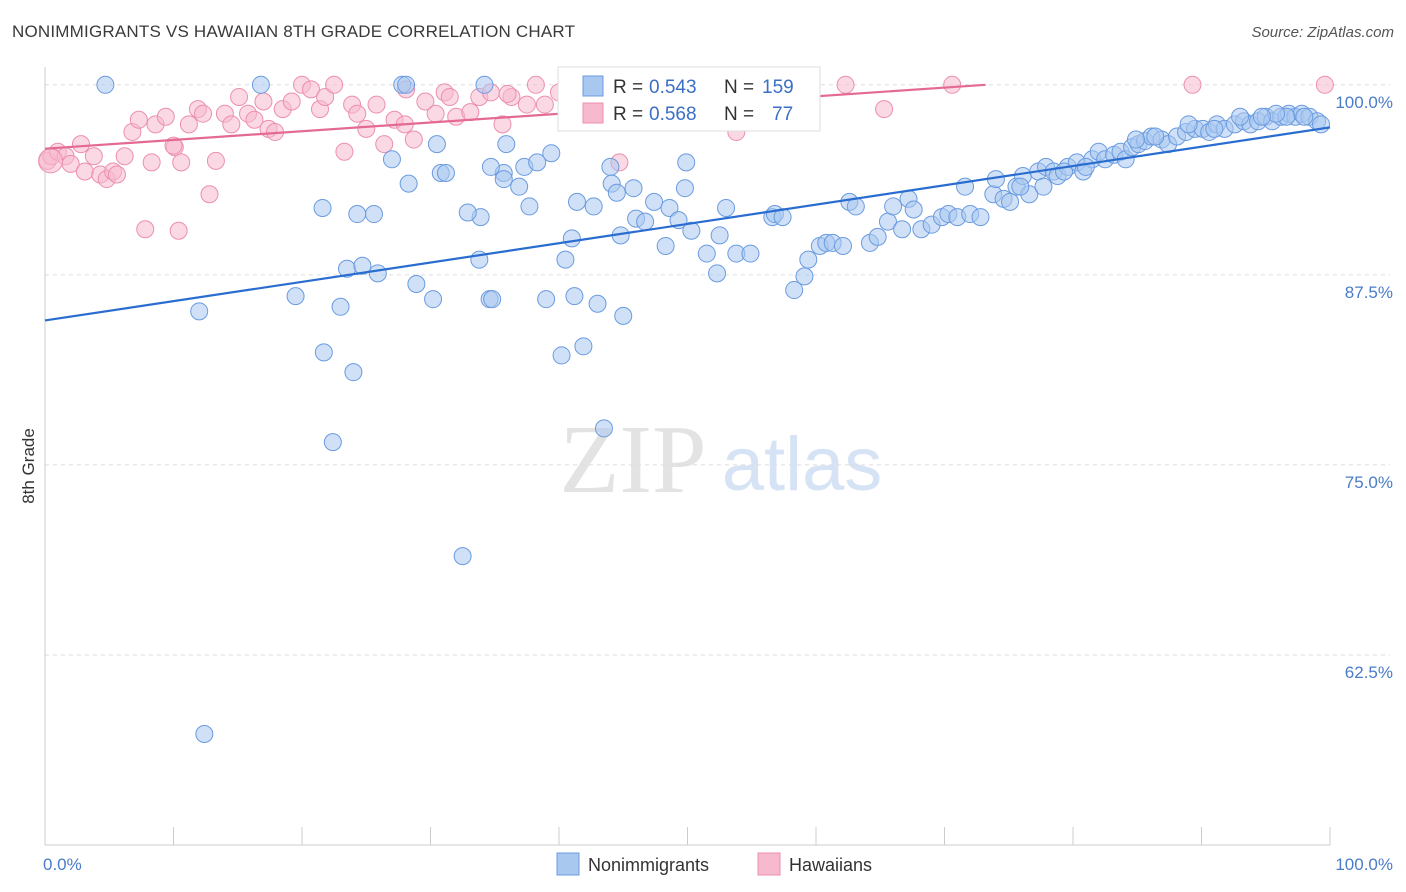 The height and width of the screenshot is (892, 1406). Describe the element at coordinates (568, 864) in the screenshot. I see `legend-swatch-nonimmigrants` at that location.